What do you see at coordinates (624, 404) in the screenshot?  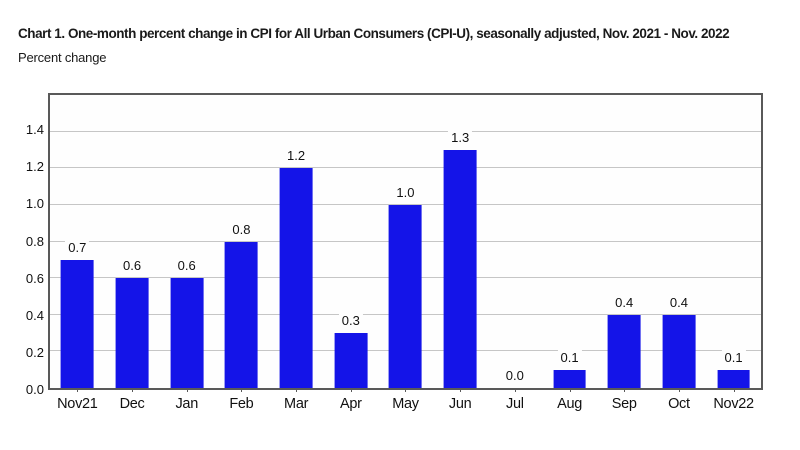 I see `x-axis-label: Sep` at bounding box center [624, 404].